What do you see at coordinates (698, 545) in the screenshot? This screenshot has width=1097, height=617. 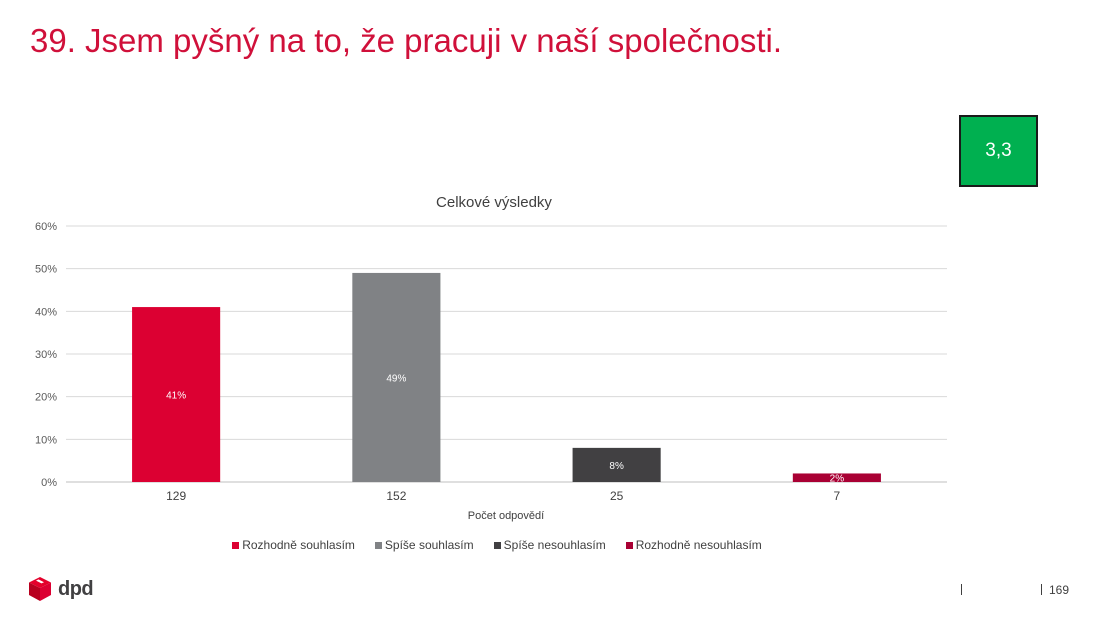 I see `legend-label: Rozhodně nesouhlasím` at bounding box center [698, 545].